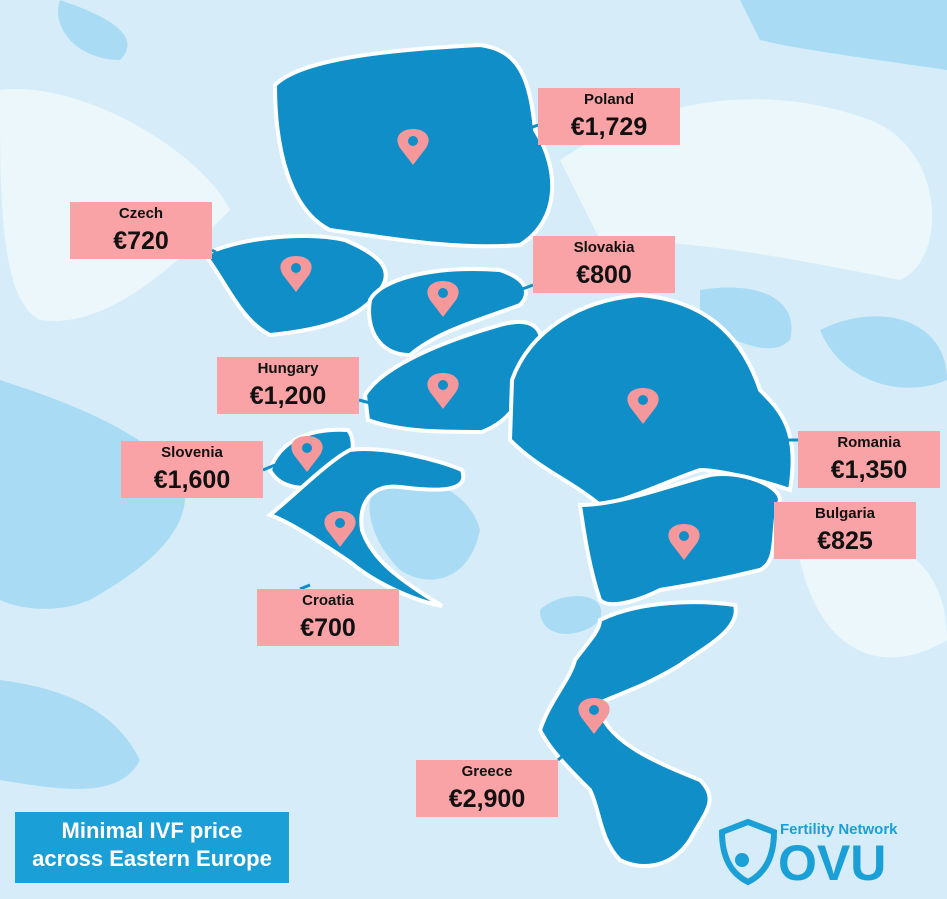 This screenshot has width=947, height=899. What do you see at coordinates (152, 844) in the screenshot?
I see `title: Minimal IVF price across Eastern Europe` at bounding box center [152, 844].